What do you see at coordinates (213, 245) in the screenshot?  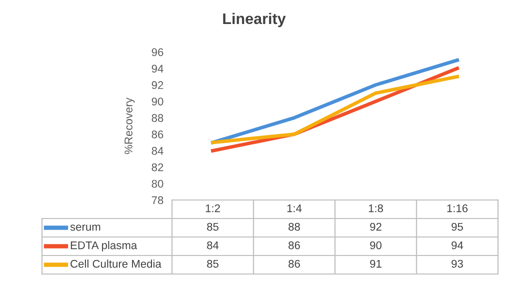 I see `data-label: 84` at bounding box center [213, 245].